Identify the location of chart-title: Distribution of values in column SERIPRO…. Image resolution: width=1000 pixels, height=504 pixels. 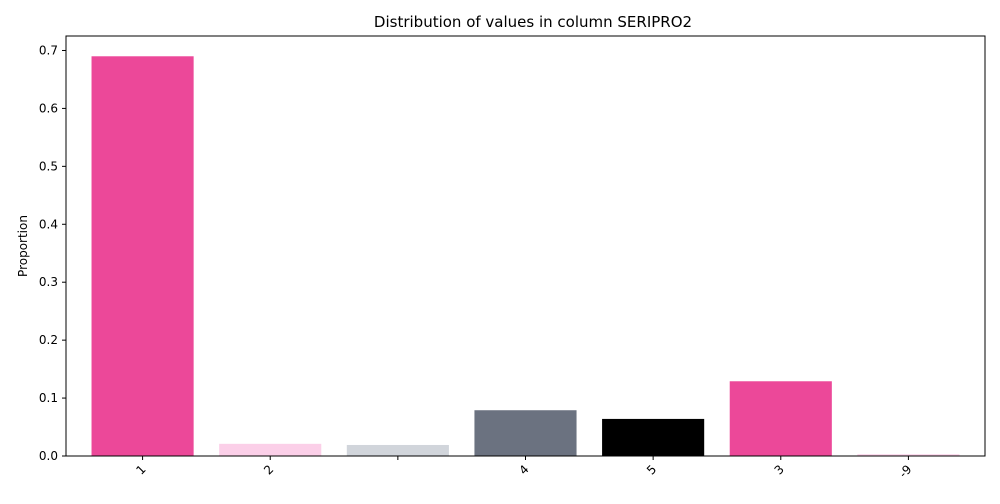
(533, 22).